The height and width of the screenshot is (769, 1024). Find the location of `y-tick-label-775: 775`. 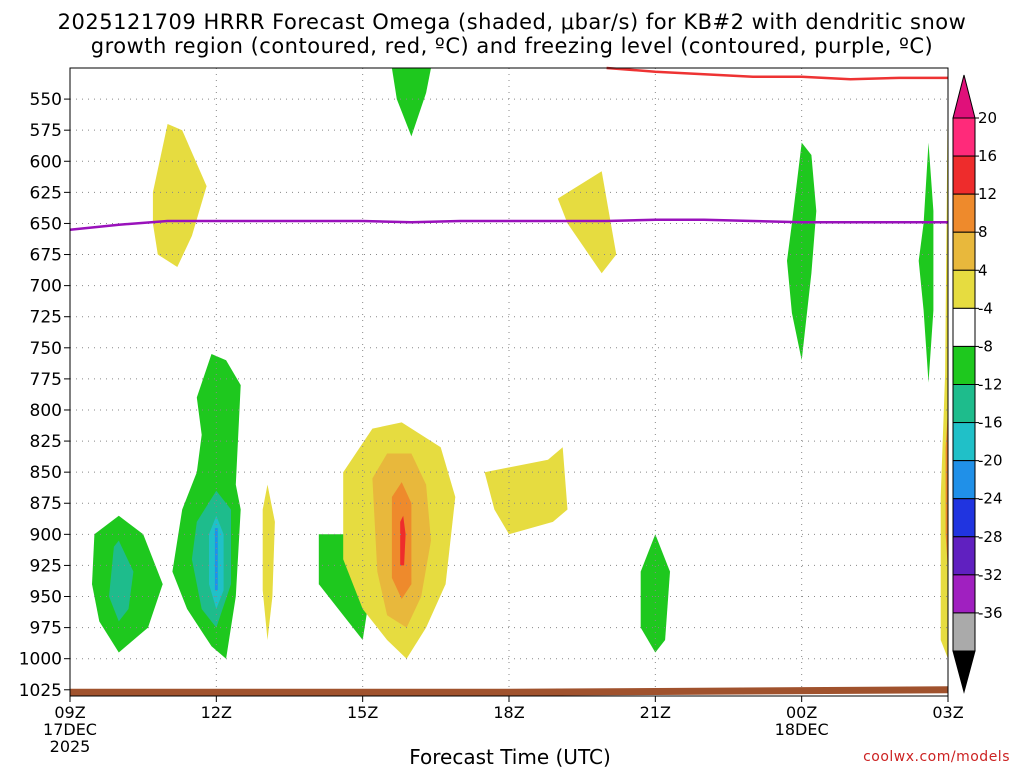

y-tick-label-775: 775 is located at coordinates (46, 380).